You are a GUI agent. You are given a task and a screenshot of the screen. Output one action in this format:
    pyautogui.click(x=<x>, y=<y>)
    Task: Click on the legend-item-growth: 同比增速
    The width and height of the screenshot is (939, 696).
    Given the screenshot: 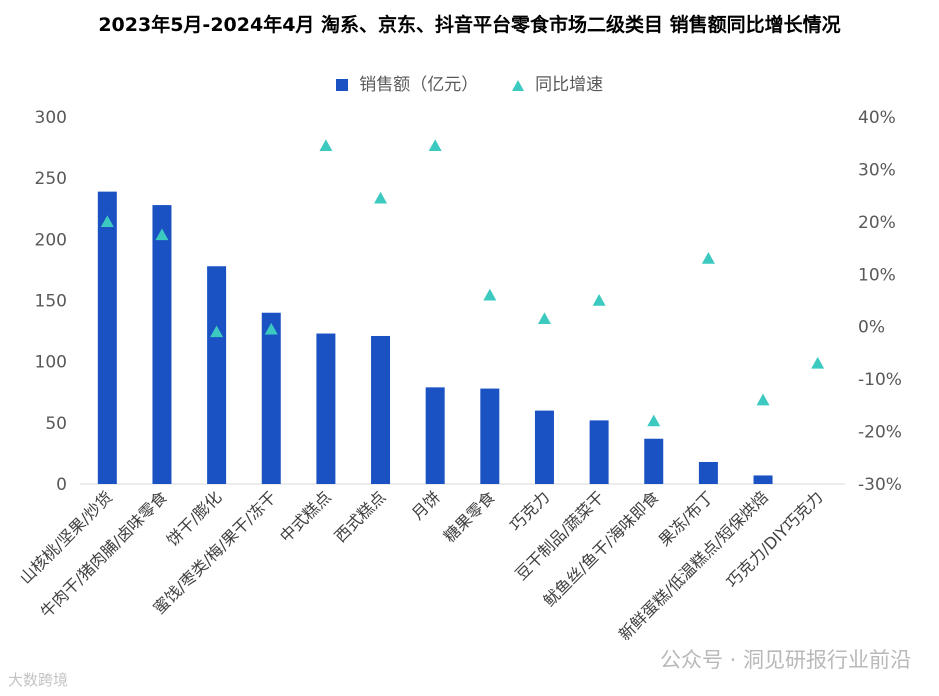 What is the action you would take?
    pyautogui.click(x=557, y=82)
    